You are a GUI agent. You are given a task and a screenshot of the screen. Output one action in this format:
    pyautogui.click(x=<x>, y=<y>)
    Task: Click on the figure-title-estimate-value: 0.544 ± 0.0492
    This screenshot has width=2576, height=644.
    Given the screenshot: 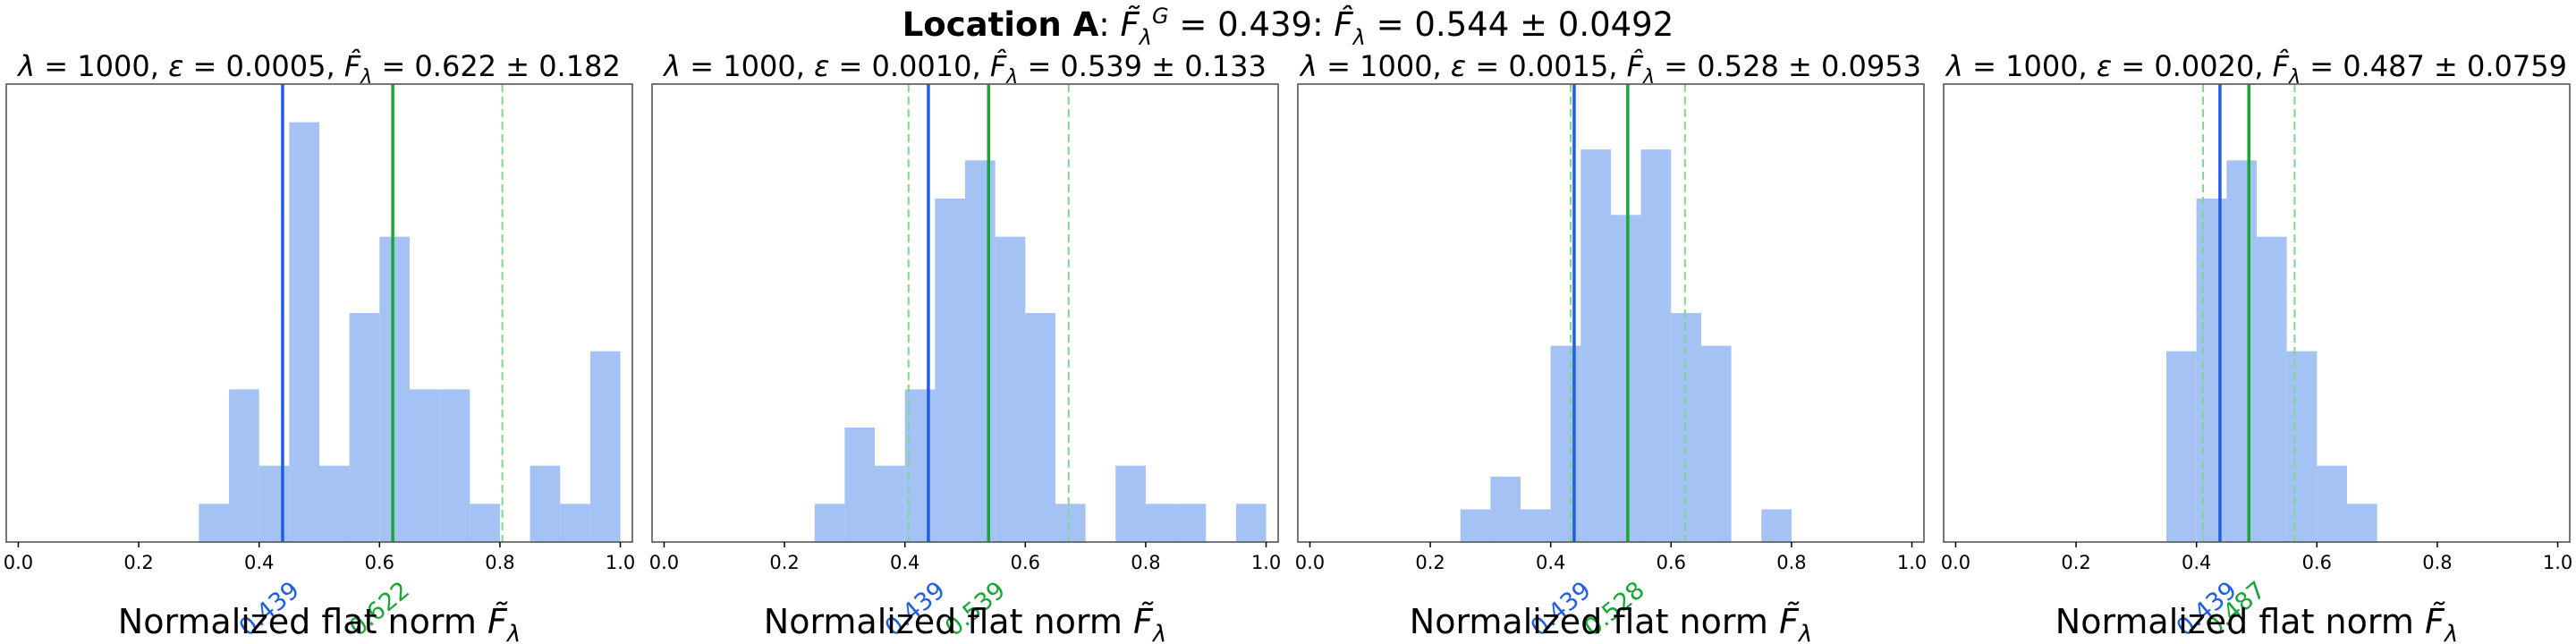 What is the action you would take?
    pyautogui.click(x=1544, y=24)
    